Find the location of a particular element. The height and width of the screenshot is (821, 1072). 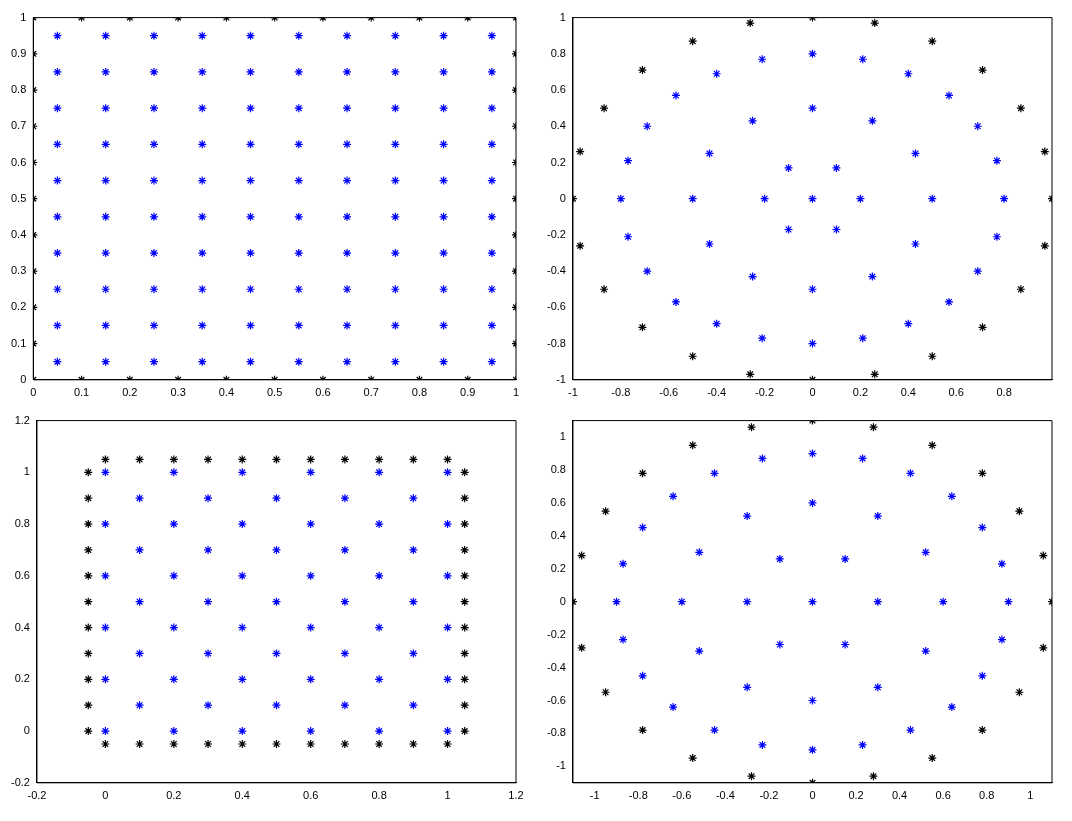

y-tick-label: 0.5 is located at coordinates (18, 197).